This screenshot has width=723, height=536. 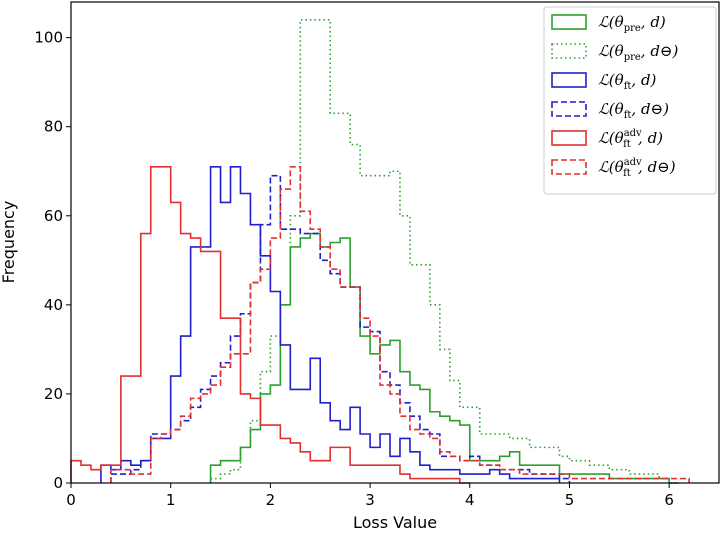 I want to click on legend-label: ℒ(θadv ft , d⊖), so click(x=637, y=168).